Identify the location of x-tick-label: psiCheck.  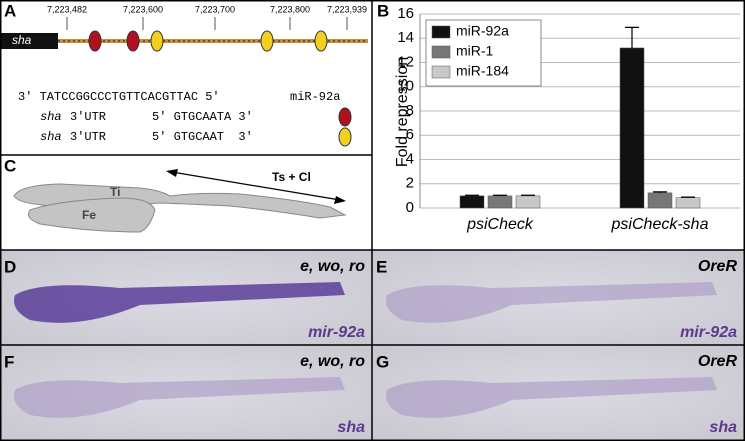
(500, 224).